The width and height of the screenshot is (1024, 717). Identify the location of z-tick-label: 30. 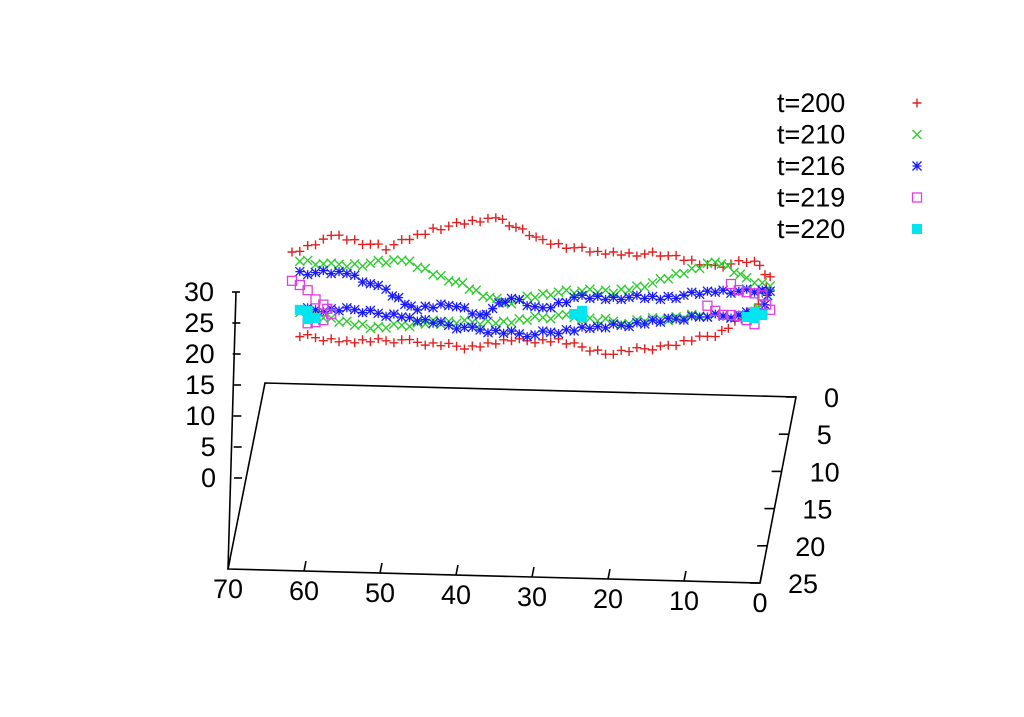
(199, 292).